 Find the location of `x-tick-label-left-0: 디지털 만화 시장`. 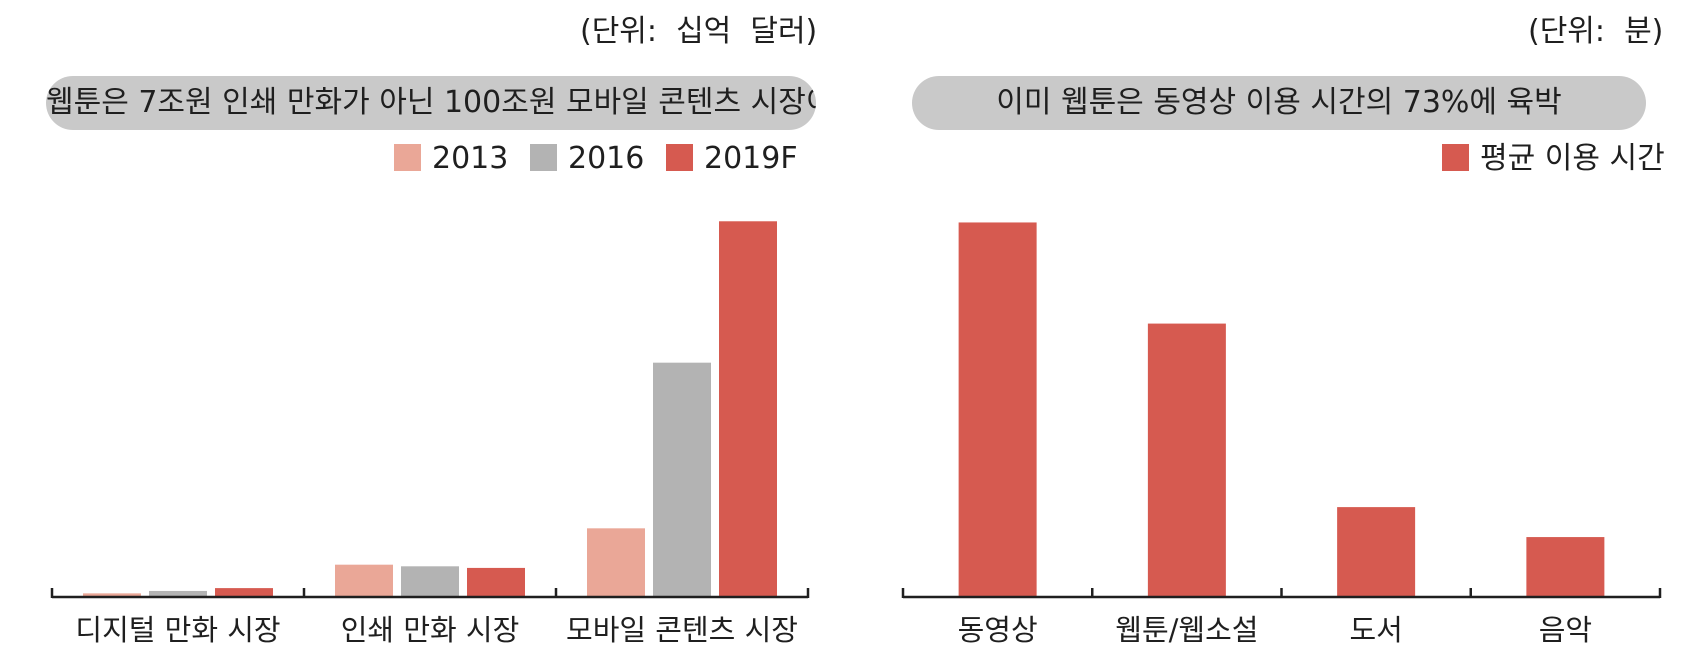

x-tick-label-left-0: 디지털 만화 시장 is located at coordinates (177, 630).